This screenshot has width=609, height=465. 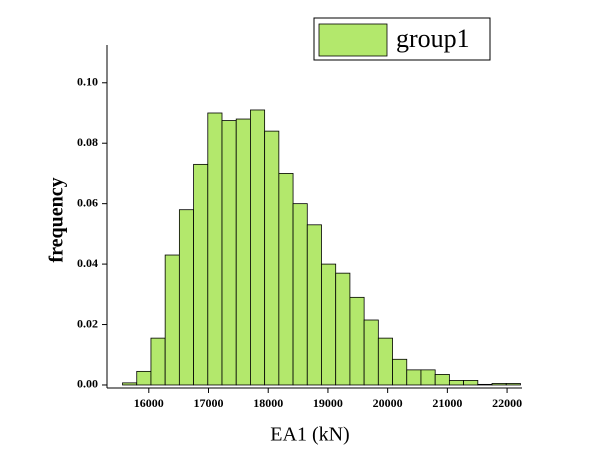 What do you see at coordinates (87, 263) in the screenshot?
I see `y-tick-label: 0.04` at bounding box center [87, 263].